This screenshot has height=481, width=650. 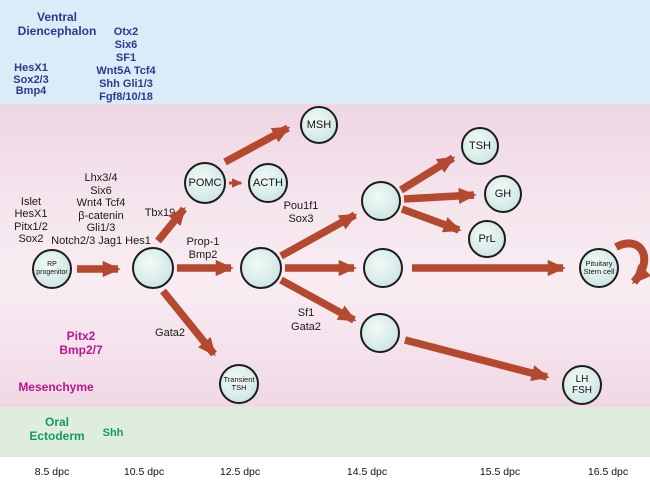 I want to click on node-gh: GH, so click(x=503, y=194).